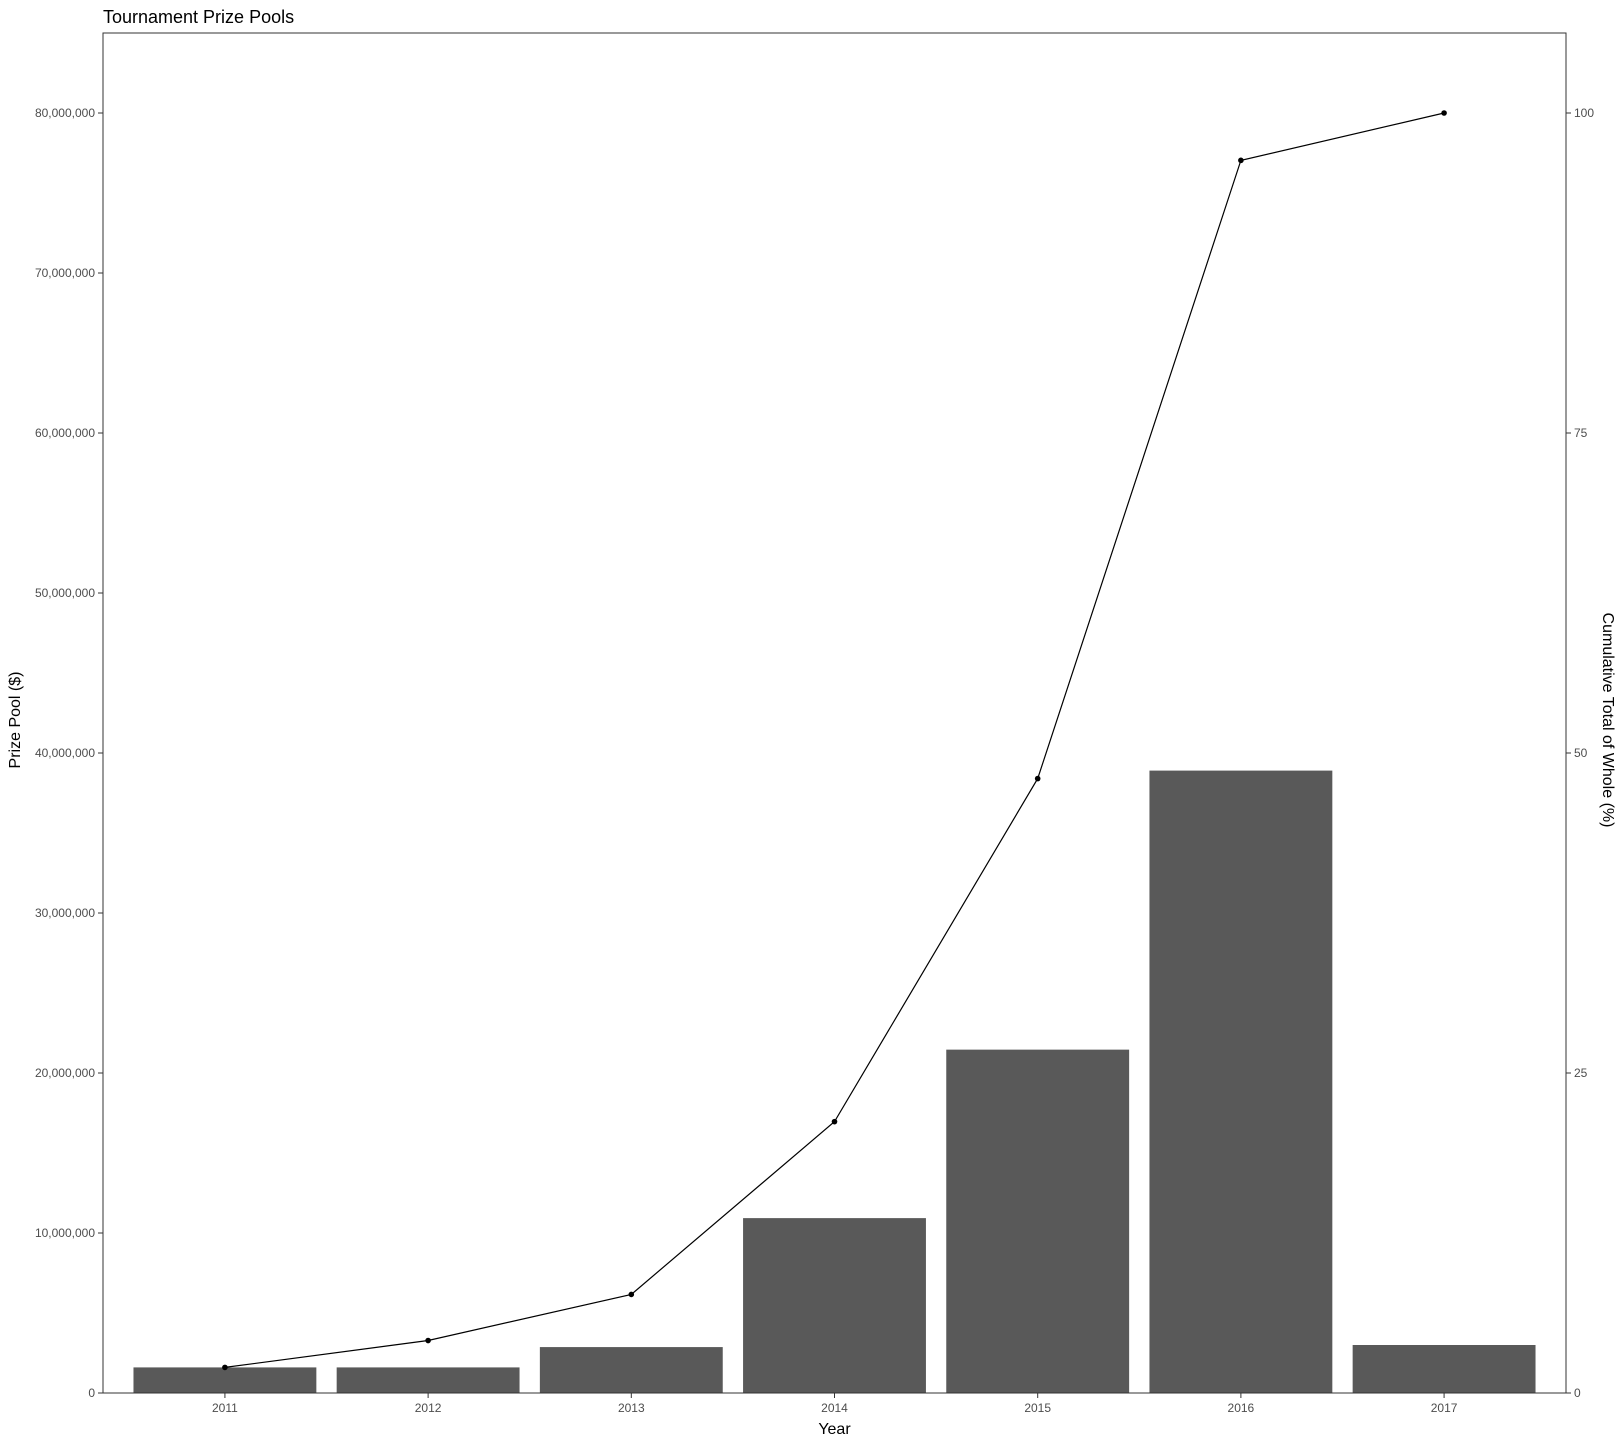 The image size is (1620, 1440). Describe the element at coordinates (834, 1121) in the screenshot. I see `line-point-2014` at that location.